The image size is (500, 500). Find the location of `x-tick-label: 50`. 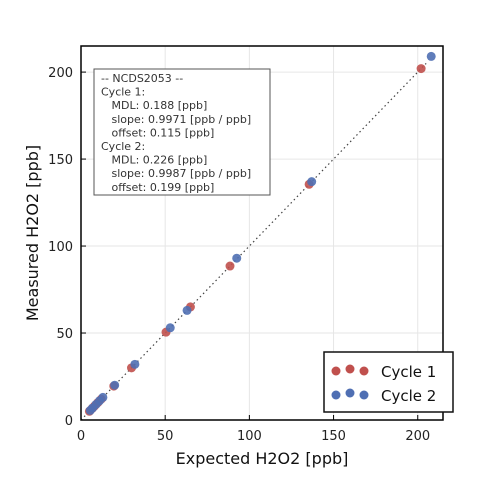

x-tick-label: 50 is located at coordinates (165, 436).